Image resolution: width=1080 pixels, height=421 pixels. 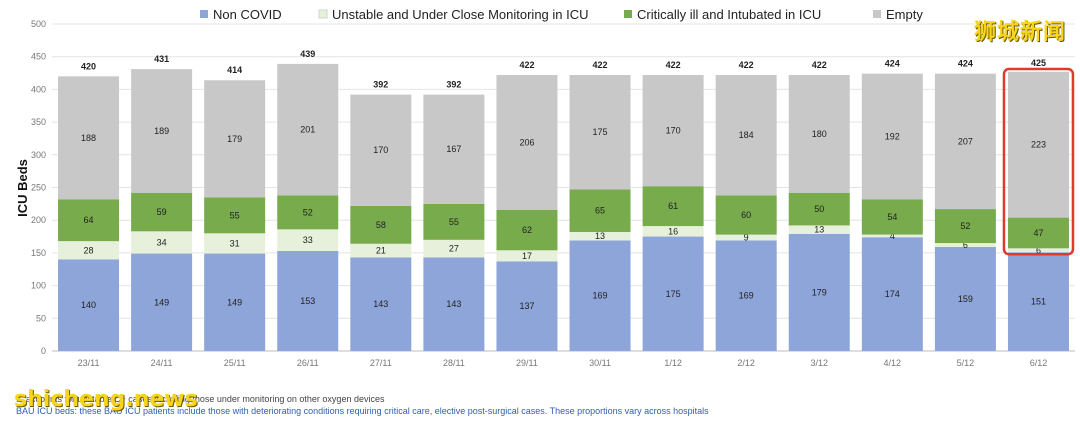 I want to click on bar-value-label: 137, so click(x=526, y=306).